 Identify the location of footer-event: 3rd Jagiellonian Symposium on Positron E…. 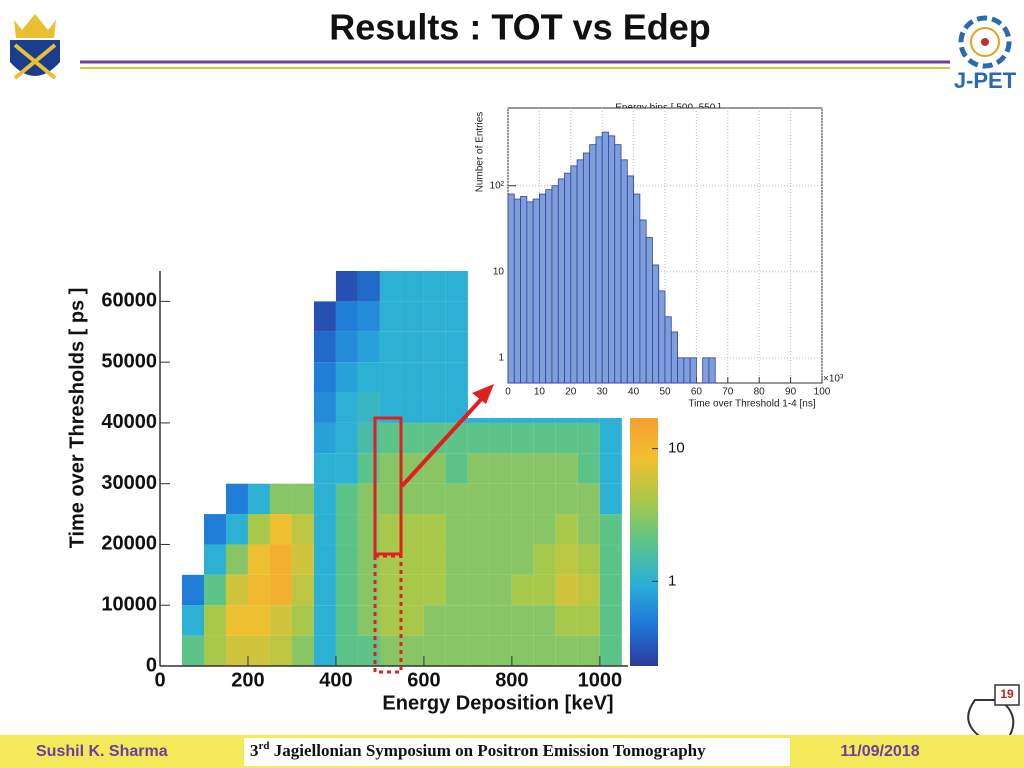
(478, 750).